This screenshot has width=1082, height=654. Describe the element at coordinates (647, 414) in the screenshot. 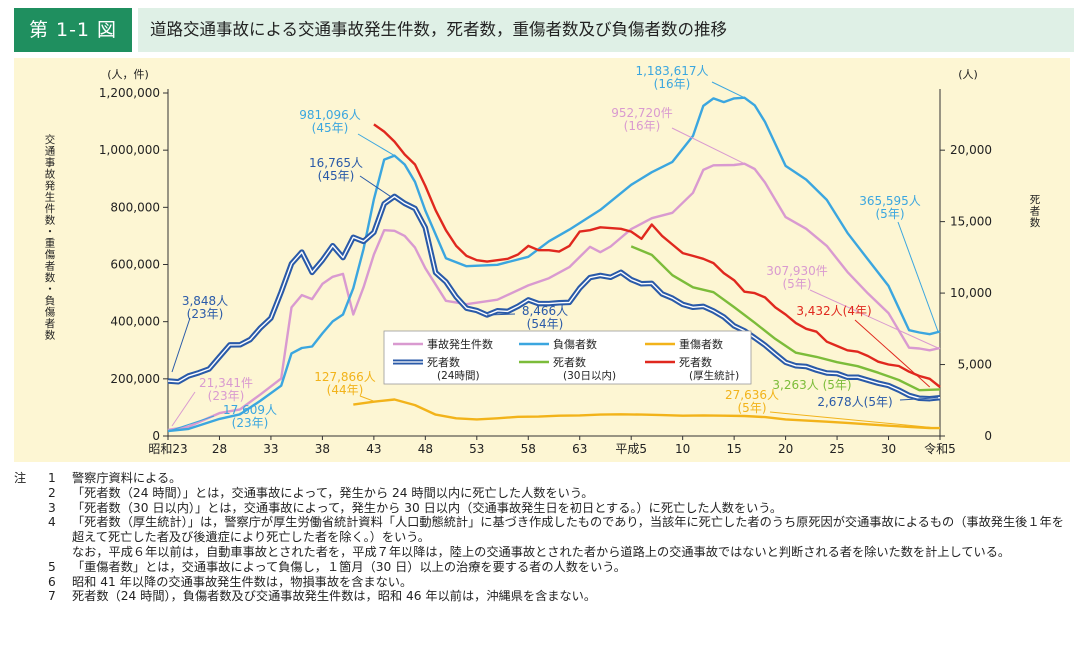

I see `serious-injuries-line` at that location.